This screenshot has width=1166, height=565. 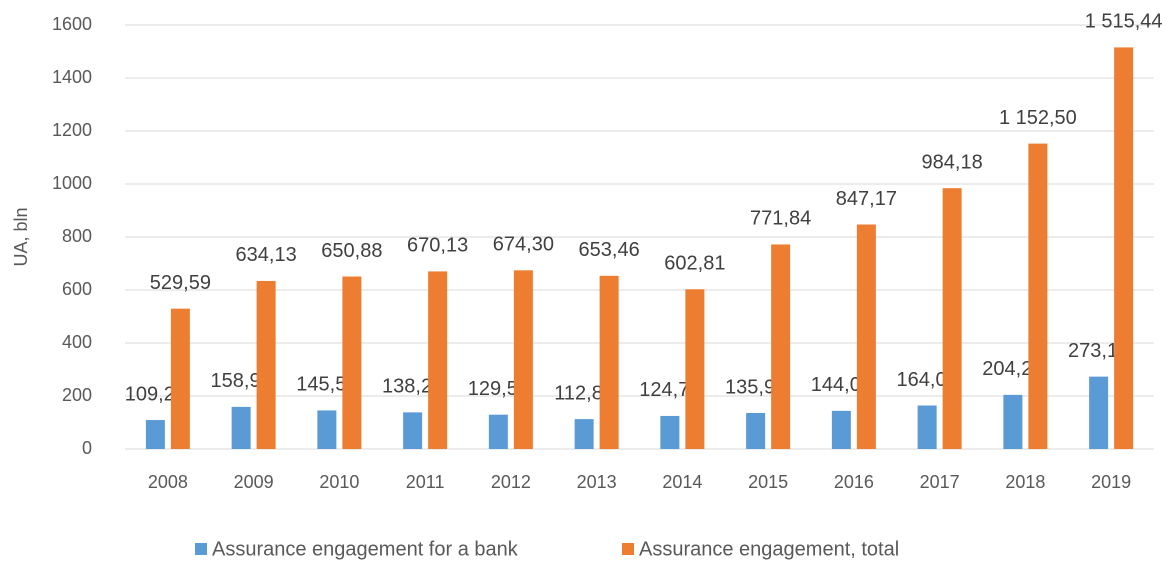 I want to click on data-label: 1 152,50, so click(x=1038, y=118).